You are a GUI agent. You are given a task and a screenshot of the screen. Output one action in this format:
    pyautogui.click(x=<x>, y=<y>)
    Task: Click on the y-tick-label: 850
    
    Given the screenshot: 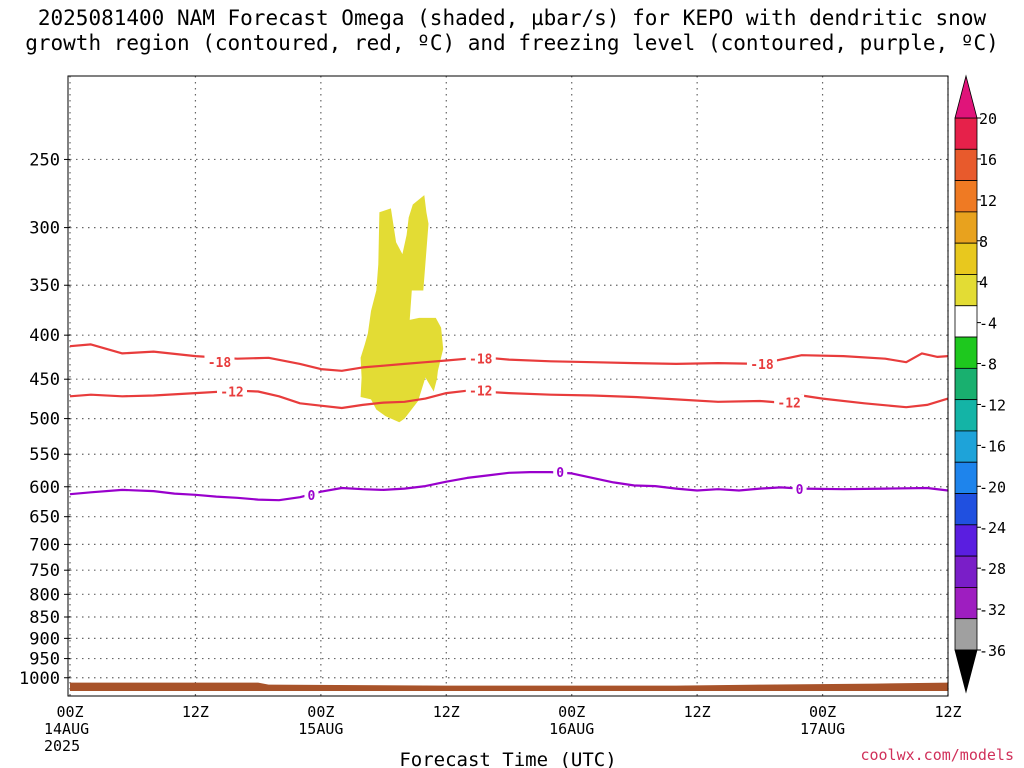 What is the action you would take?
    pyautogui.click(x=44, y=618)
    